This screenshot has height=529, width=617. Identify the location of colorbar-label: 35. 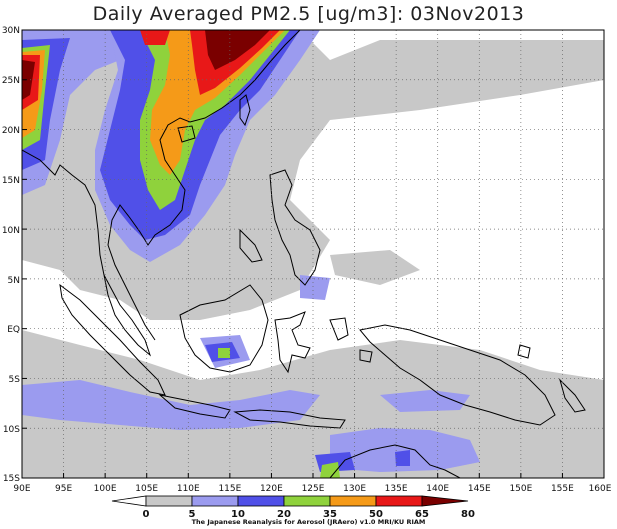
(330, 514).